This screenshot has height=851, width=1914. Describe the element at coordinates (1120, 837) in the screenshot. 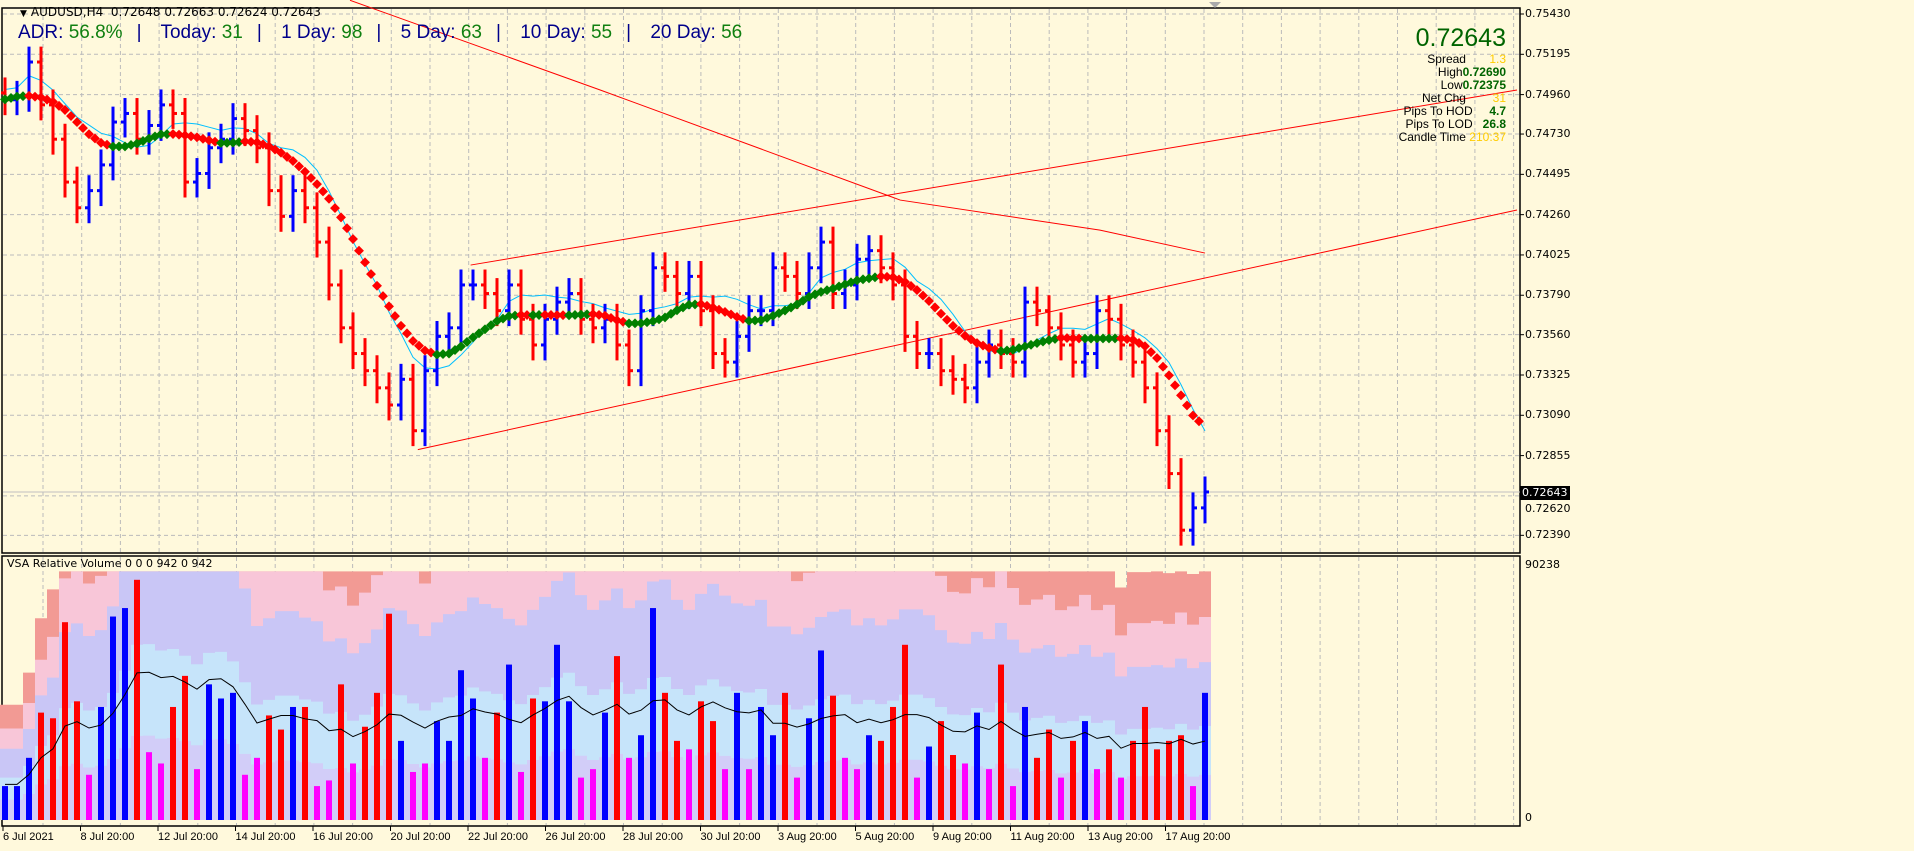

I see `x-tick-label: 13 Aug 20:00` at that location.